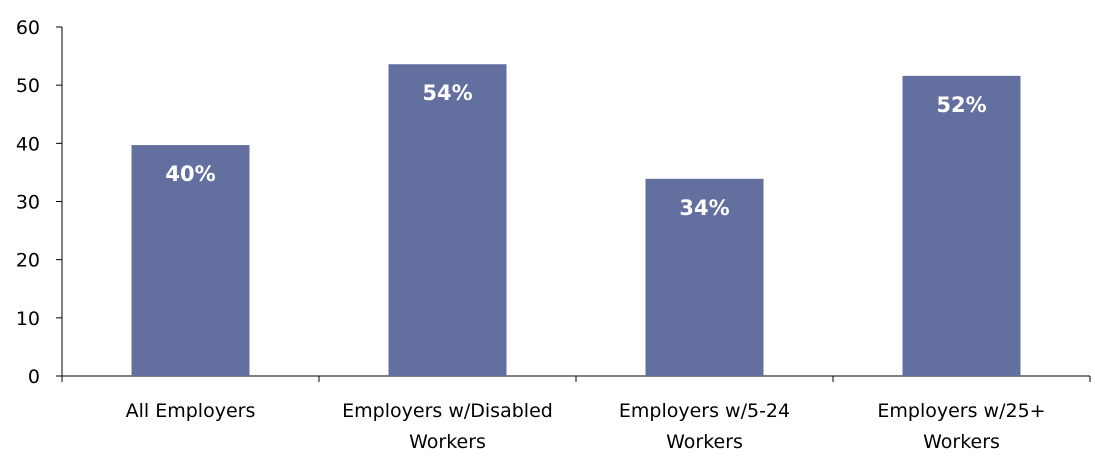 The width and height of the screenshot is (1095, 456). What do you see at coordinates (190, 174) in the screenshot?
I see `data-label: 40%` at bounding box center [190, 174].